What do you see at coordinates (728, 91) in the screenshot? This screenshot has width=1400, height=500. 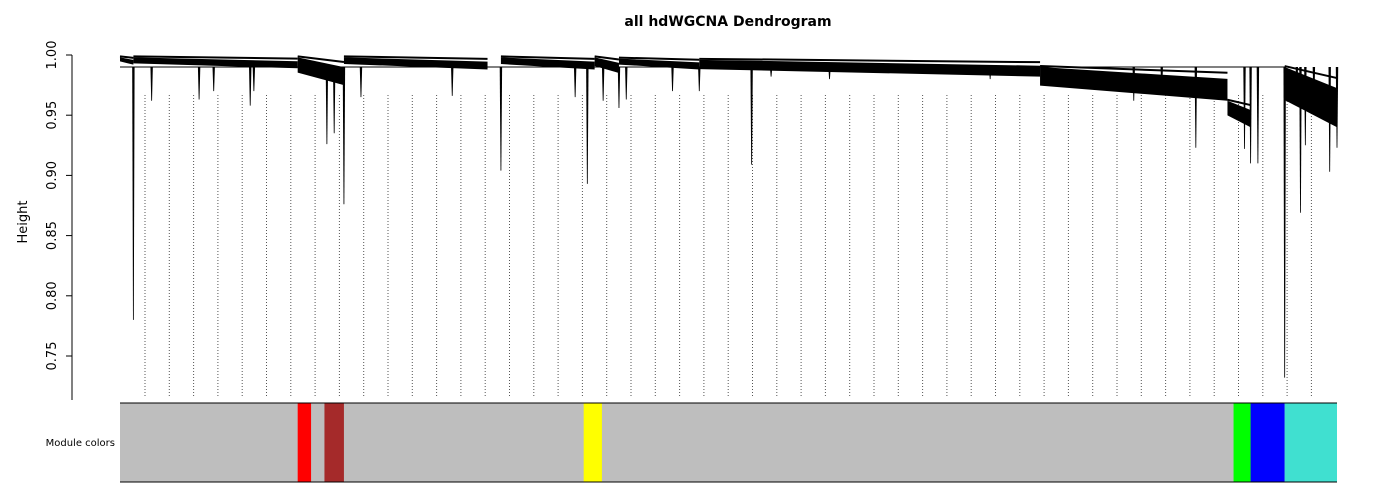 I see `dendrogram-branches` at bounding box center [728, 91].